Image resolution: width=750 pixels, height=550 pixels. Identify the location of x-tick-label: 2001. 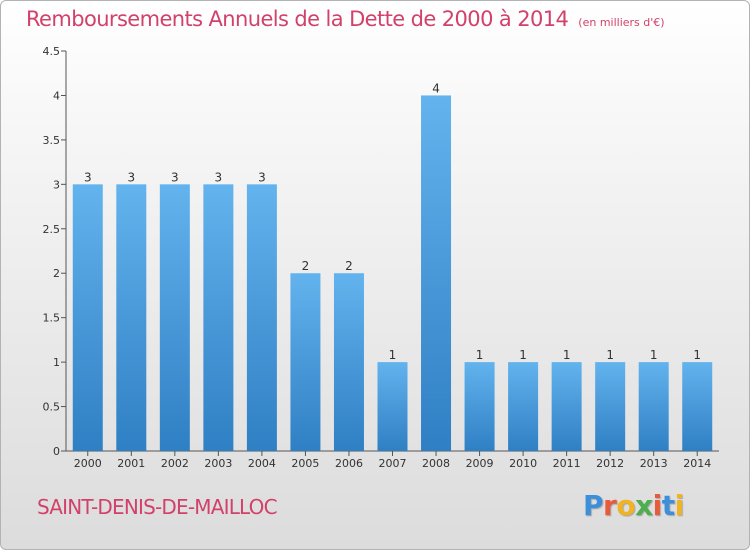
(131, 463).